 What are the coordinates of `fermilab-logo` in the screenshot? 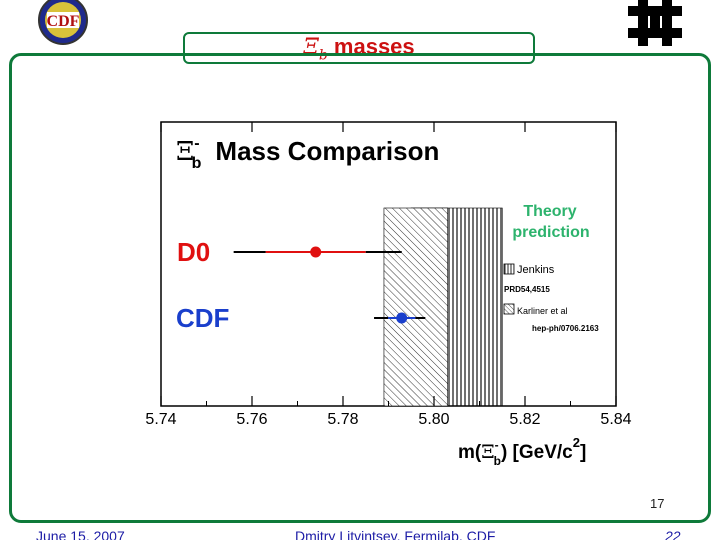 It's located at (655, 23).